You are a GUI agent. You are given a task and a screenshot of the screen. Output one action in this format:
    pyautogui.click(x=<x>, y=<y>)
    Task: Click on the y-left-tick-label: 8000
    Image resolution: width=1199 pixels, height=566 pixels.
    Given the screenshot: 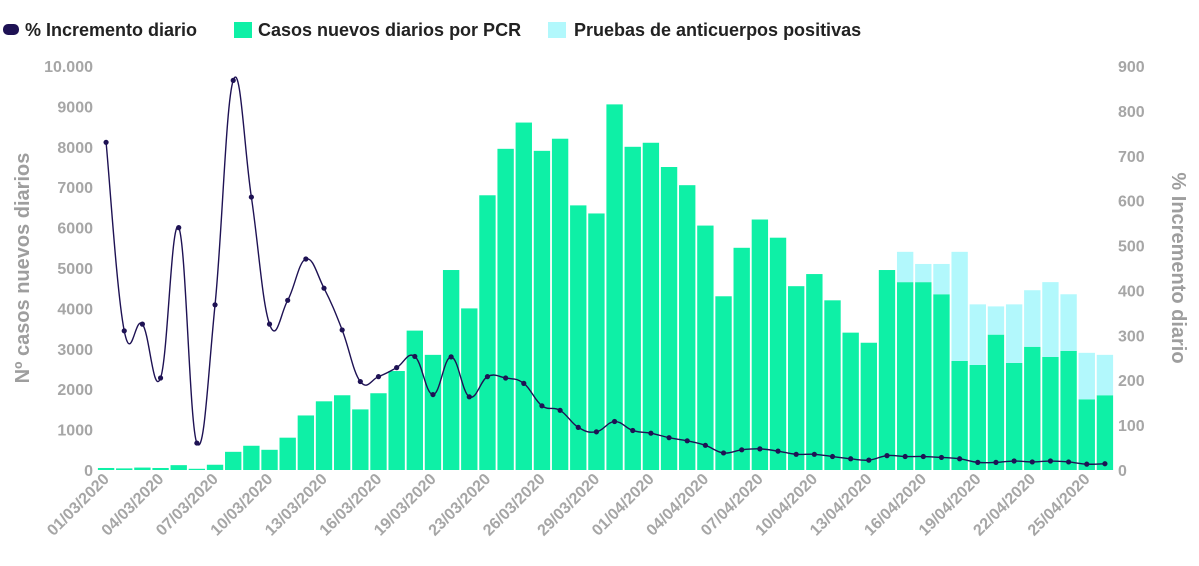 What is the action you would take?
    pyautogui.click(x=75, y=148)
    